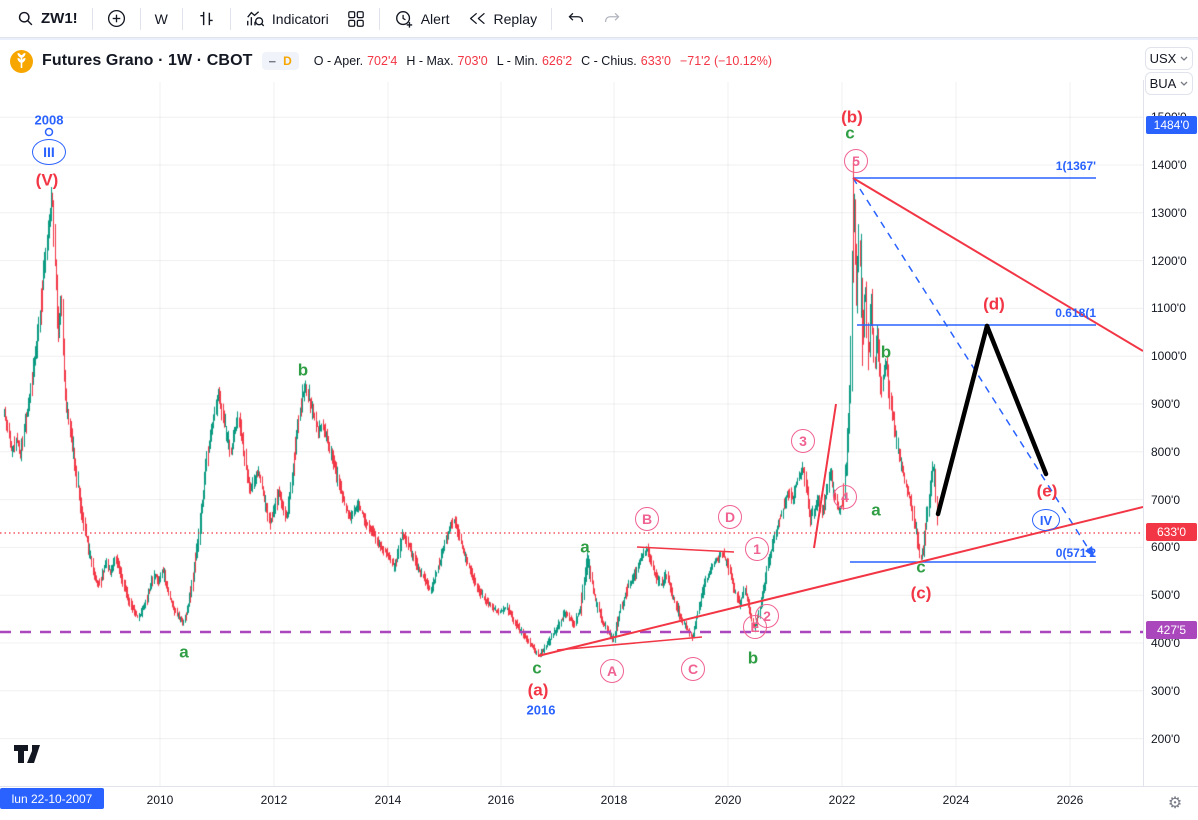 This screenshot has width=1198, height=820. I want to click on wave-circle-C: C, so click(693, 669).